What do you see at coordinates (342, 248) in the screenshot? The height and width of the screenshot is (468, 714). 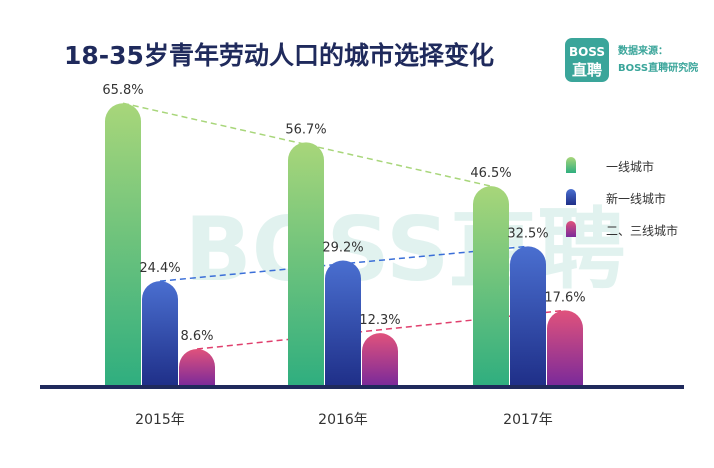 I see `data-label: 29.2%` at bounding box center [342, 248].